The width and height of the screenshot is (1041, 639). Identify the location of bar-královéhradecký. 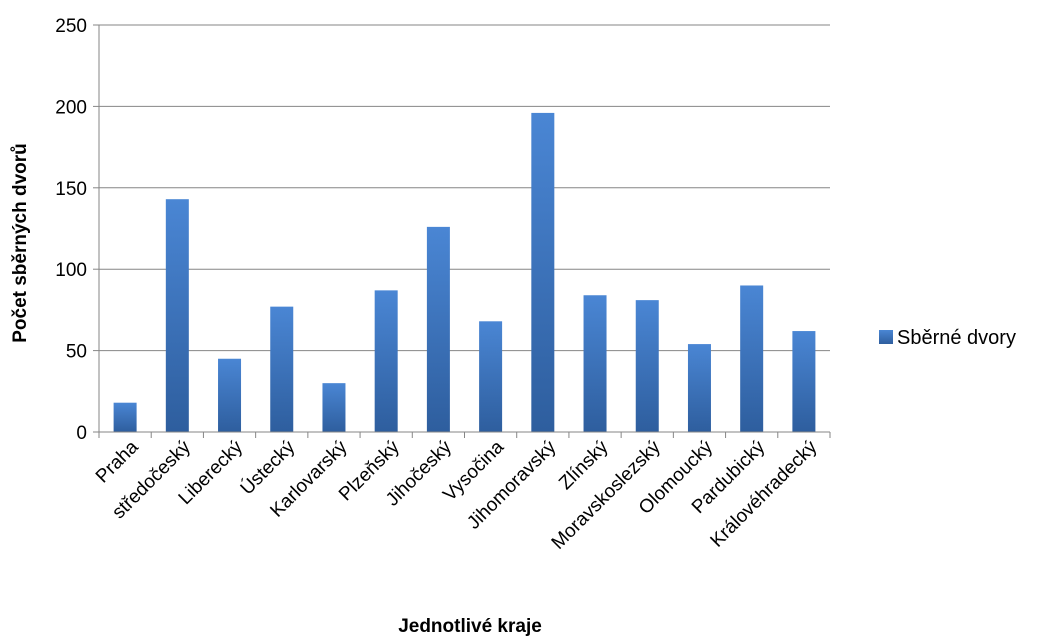
(804, 381).